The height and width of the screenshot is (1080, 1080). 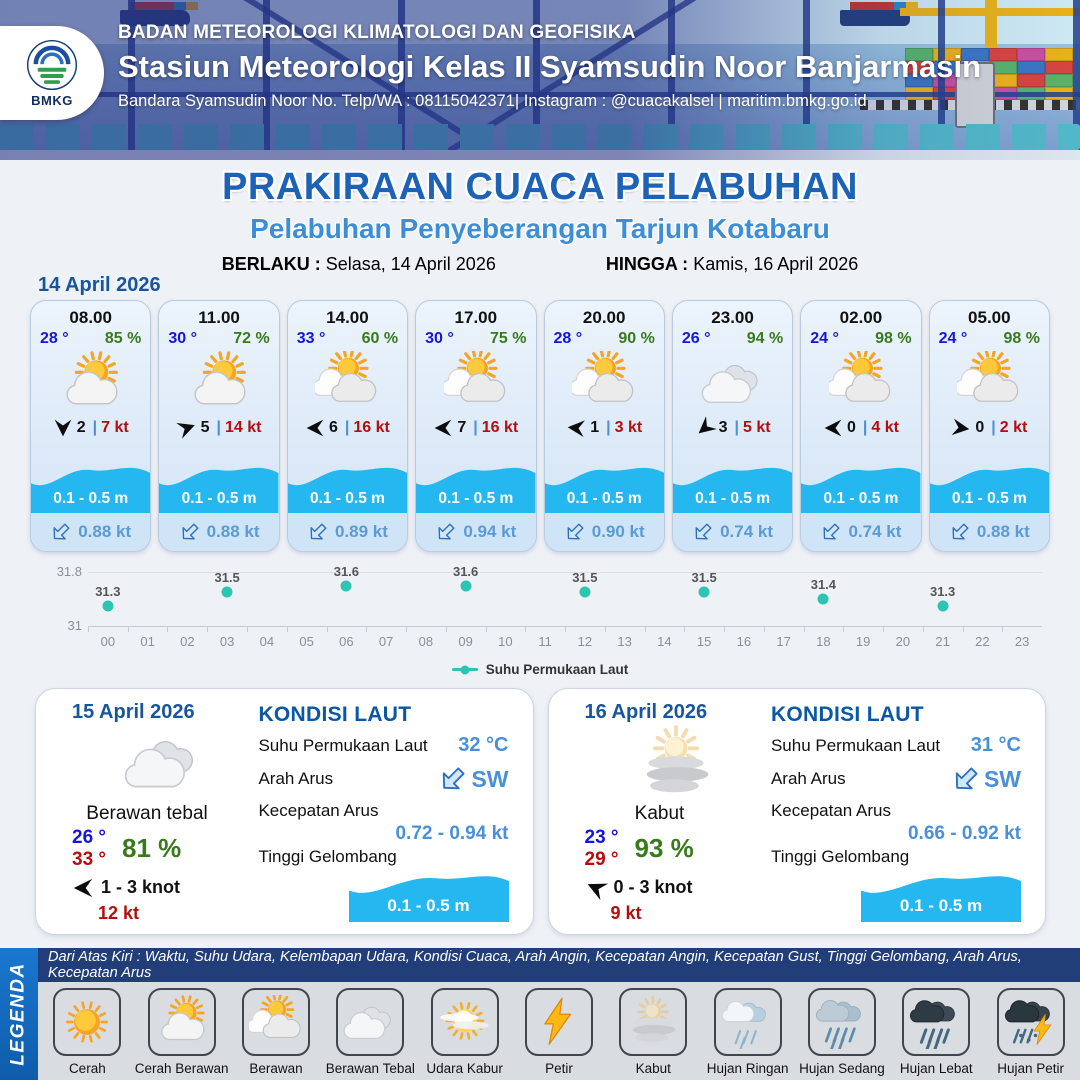 What do you see at coordinates (205, 427) in the screenshot?
I see `wind-speed-min: 5` at bounding box center [205, 427].